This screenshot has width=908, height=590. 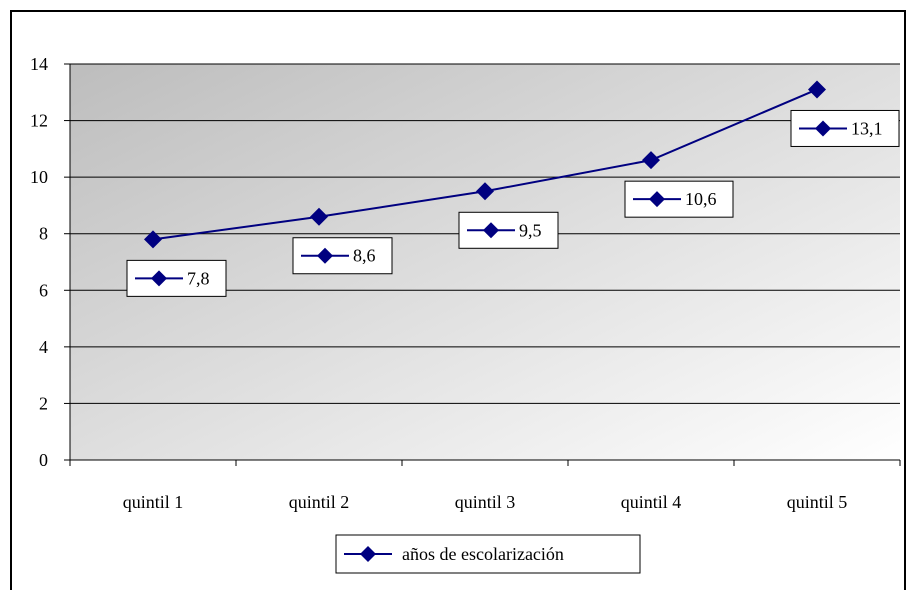 What do you see at coordinates (867, 128) in the screenshot?
I see `data-label-text: 13,1` at bounding box center [867, 128].